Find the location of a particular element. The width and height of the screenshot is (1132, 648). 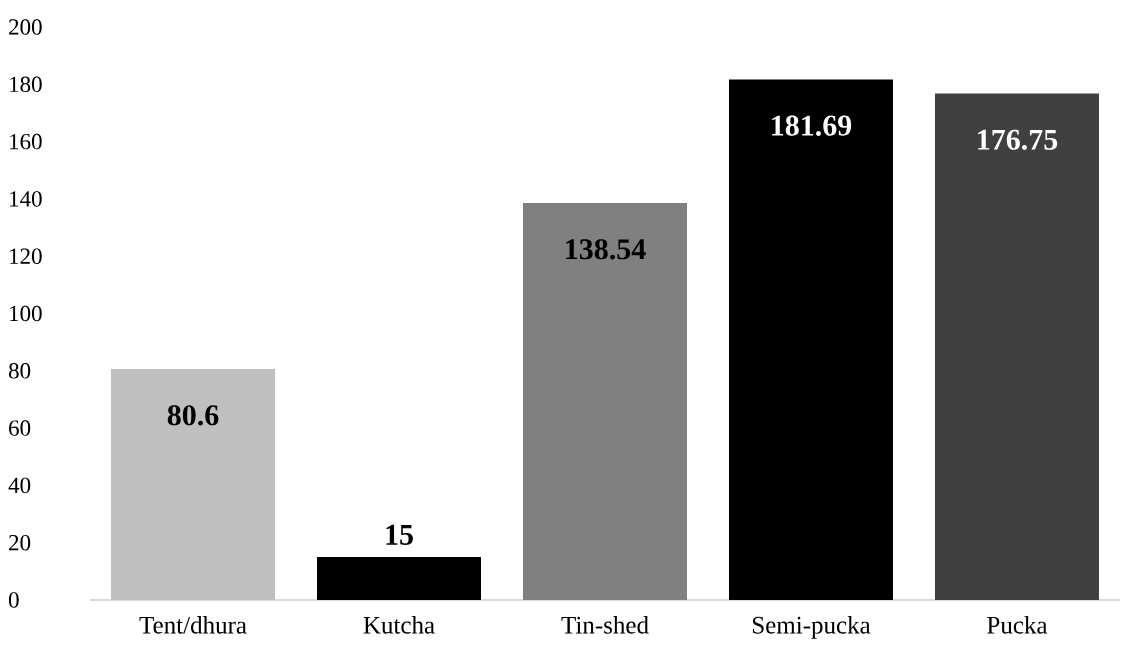

x-tick-label: Pucka is located at coordinates (1017, 625).